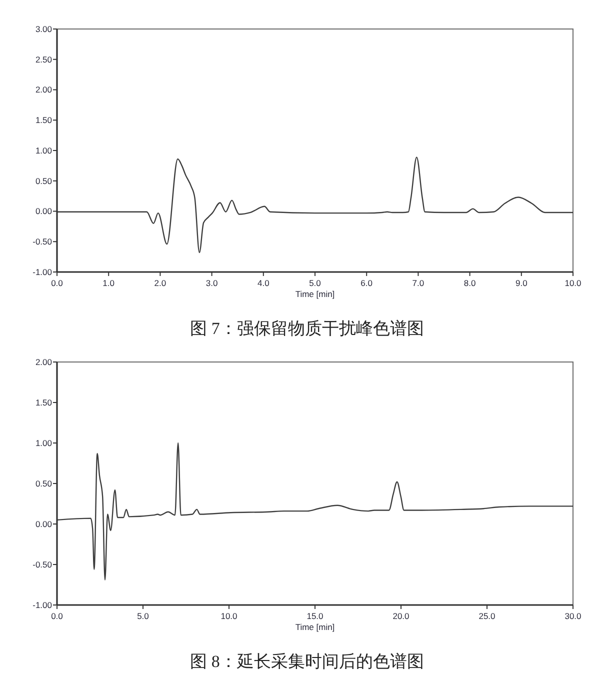  I want to click on caption: 图 8：延长采集时间后的色谱图, so click(307, 661).